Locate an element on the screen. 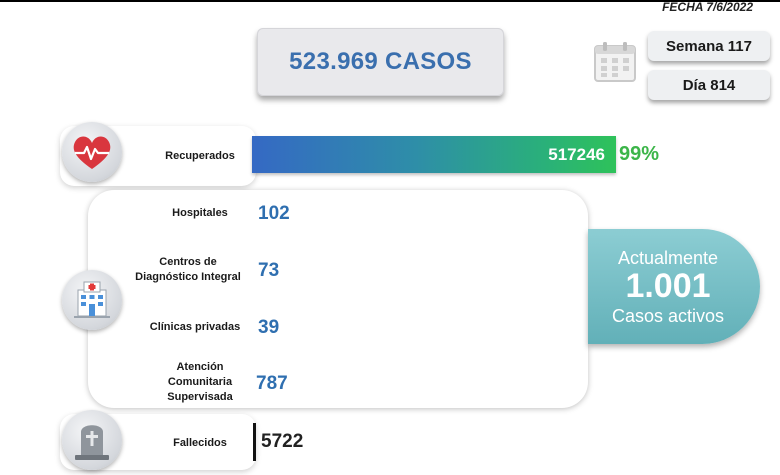 The image size is (780, 475). hospital-icon-circle is located at coordinates (92, 300).